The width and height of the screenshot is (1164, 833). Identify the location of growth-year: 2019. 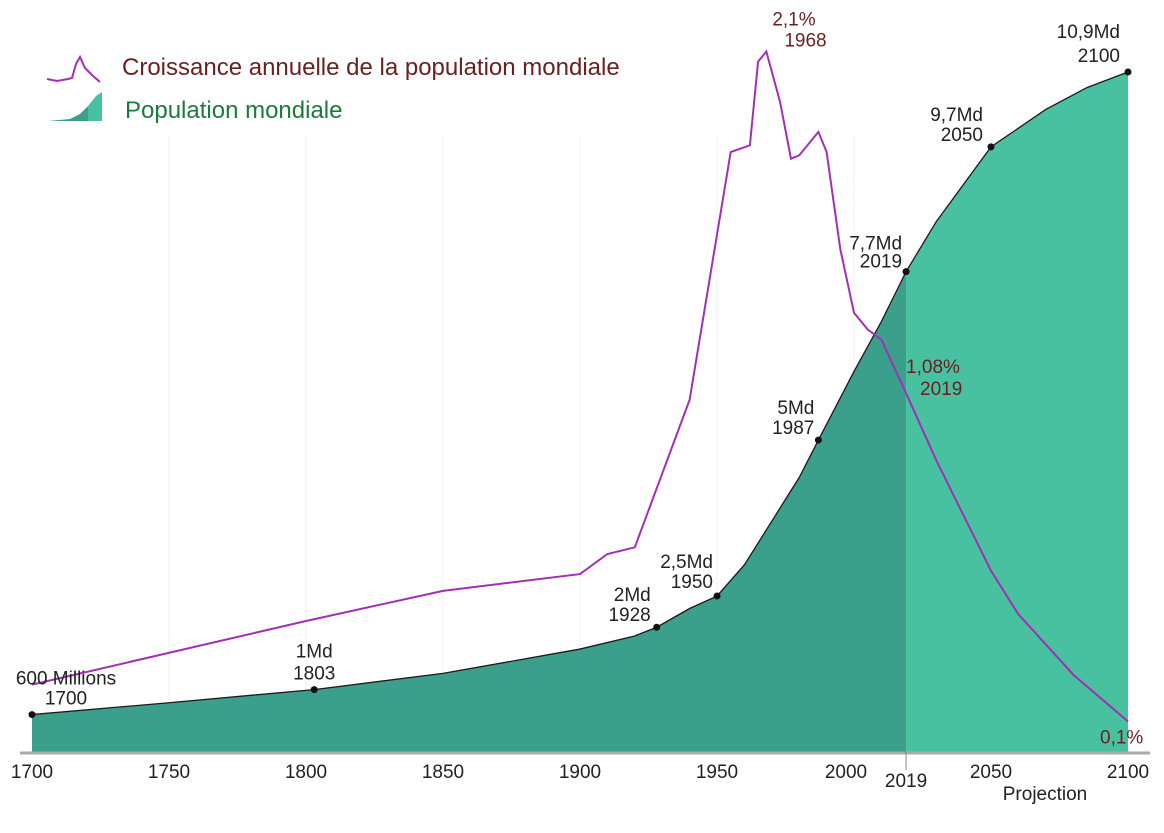
(941, 389).